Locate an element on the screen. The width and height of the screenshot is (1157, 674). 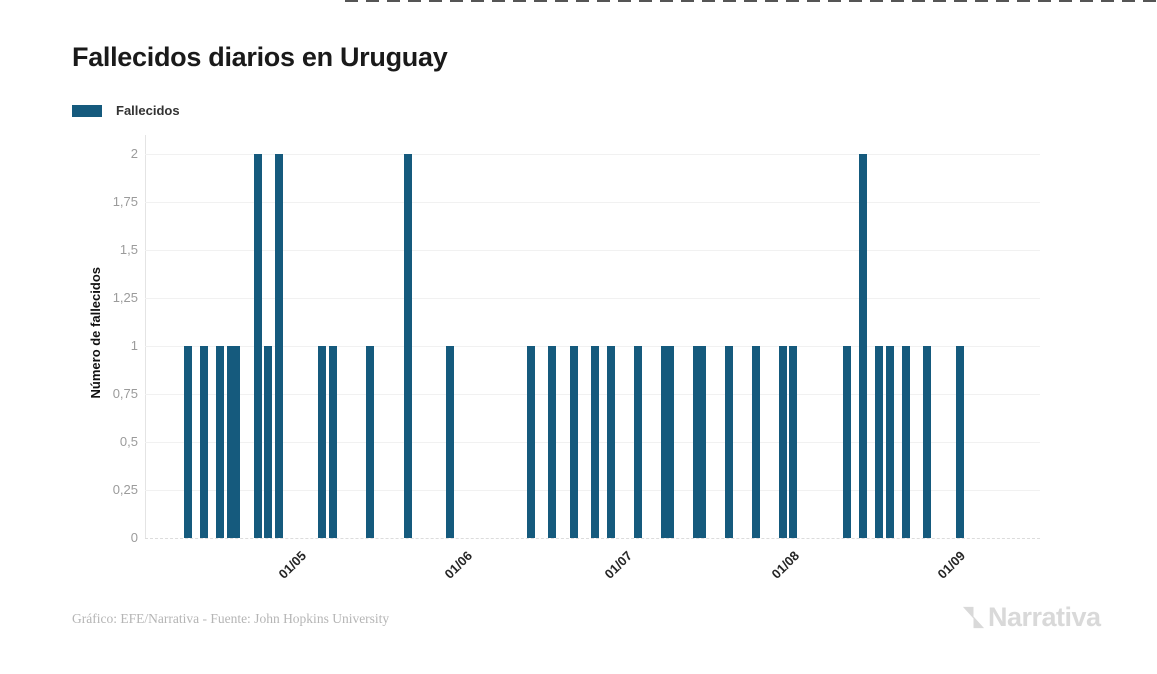
y-axis-tick-label: 0,25 is located at coordinates (125, 489).